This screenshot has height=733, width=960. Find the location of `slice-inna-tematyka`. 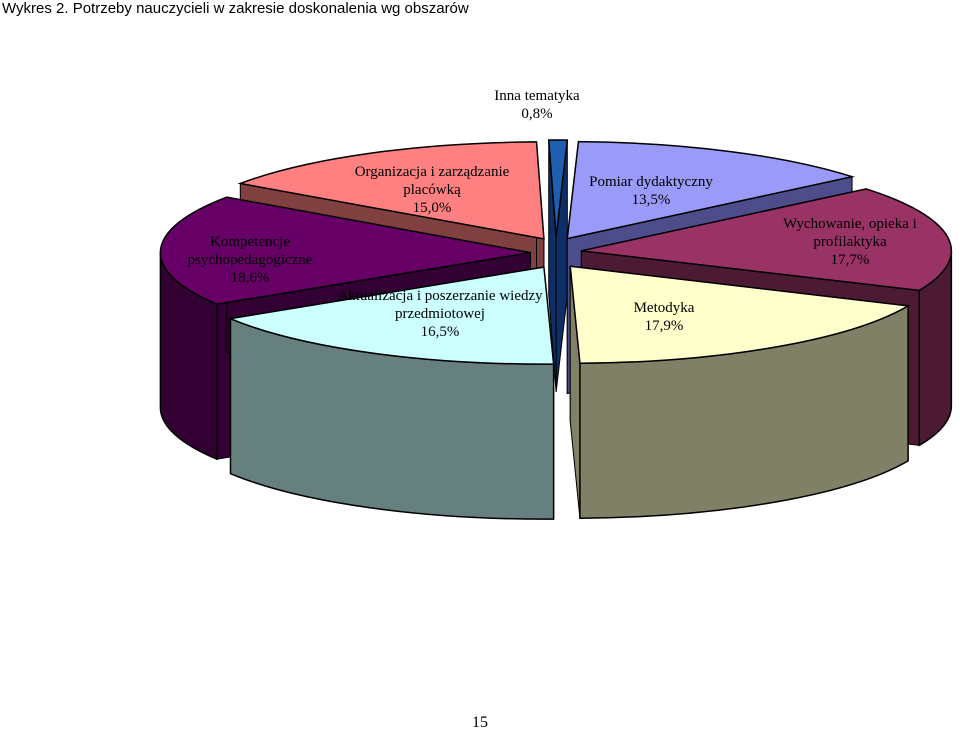

slice-inna-tematyka is located at coordinates (558, 188).